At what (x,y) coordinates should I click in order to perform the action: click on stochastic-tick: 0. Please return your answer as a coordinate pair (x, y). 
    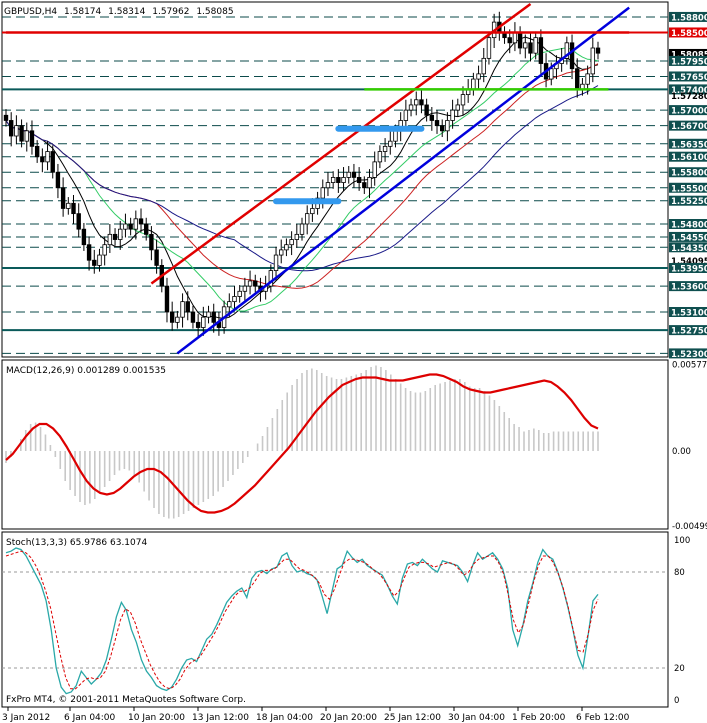
    Looking at the image, I should click on (676, 701).